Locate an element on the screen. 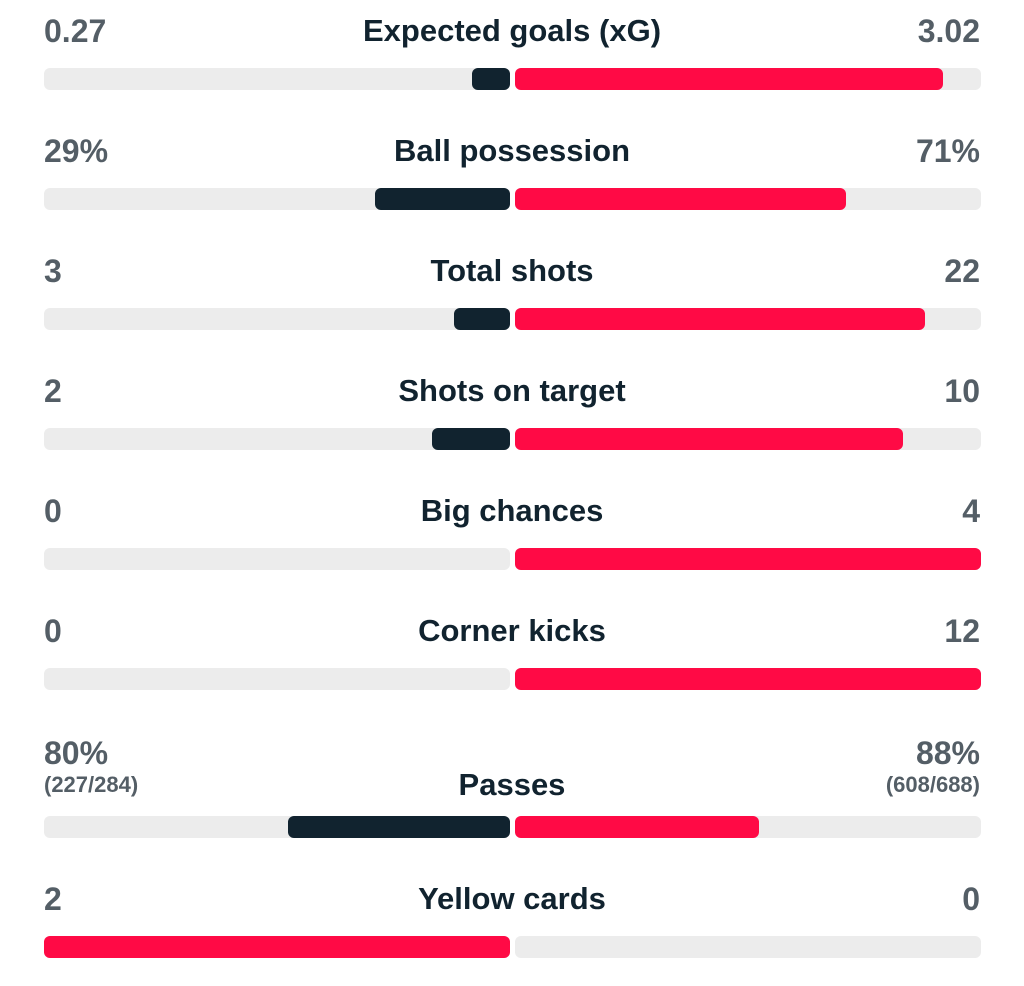 This screenshot has height=986, width=1024. stat-row-total-shots: 3 Total shots 22 is located at coordinates (512, 285).